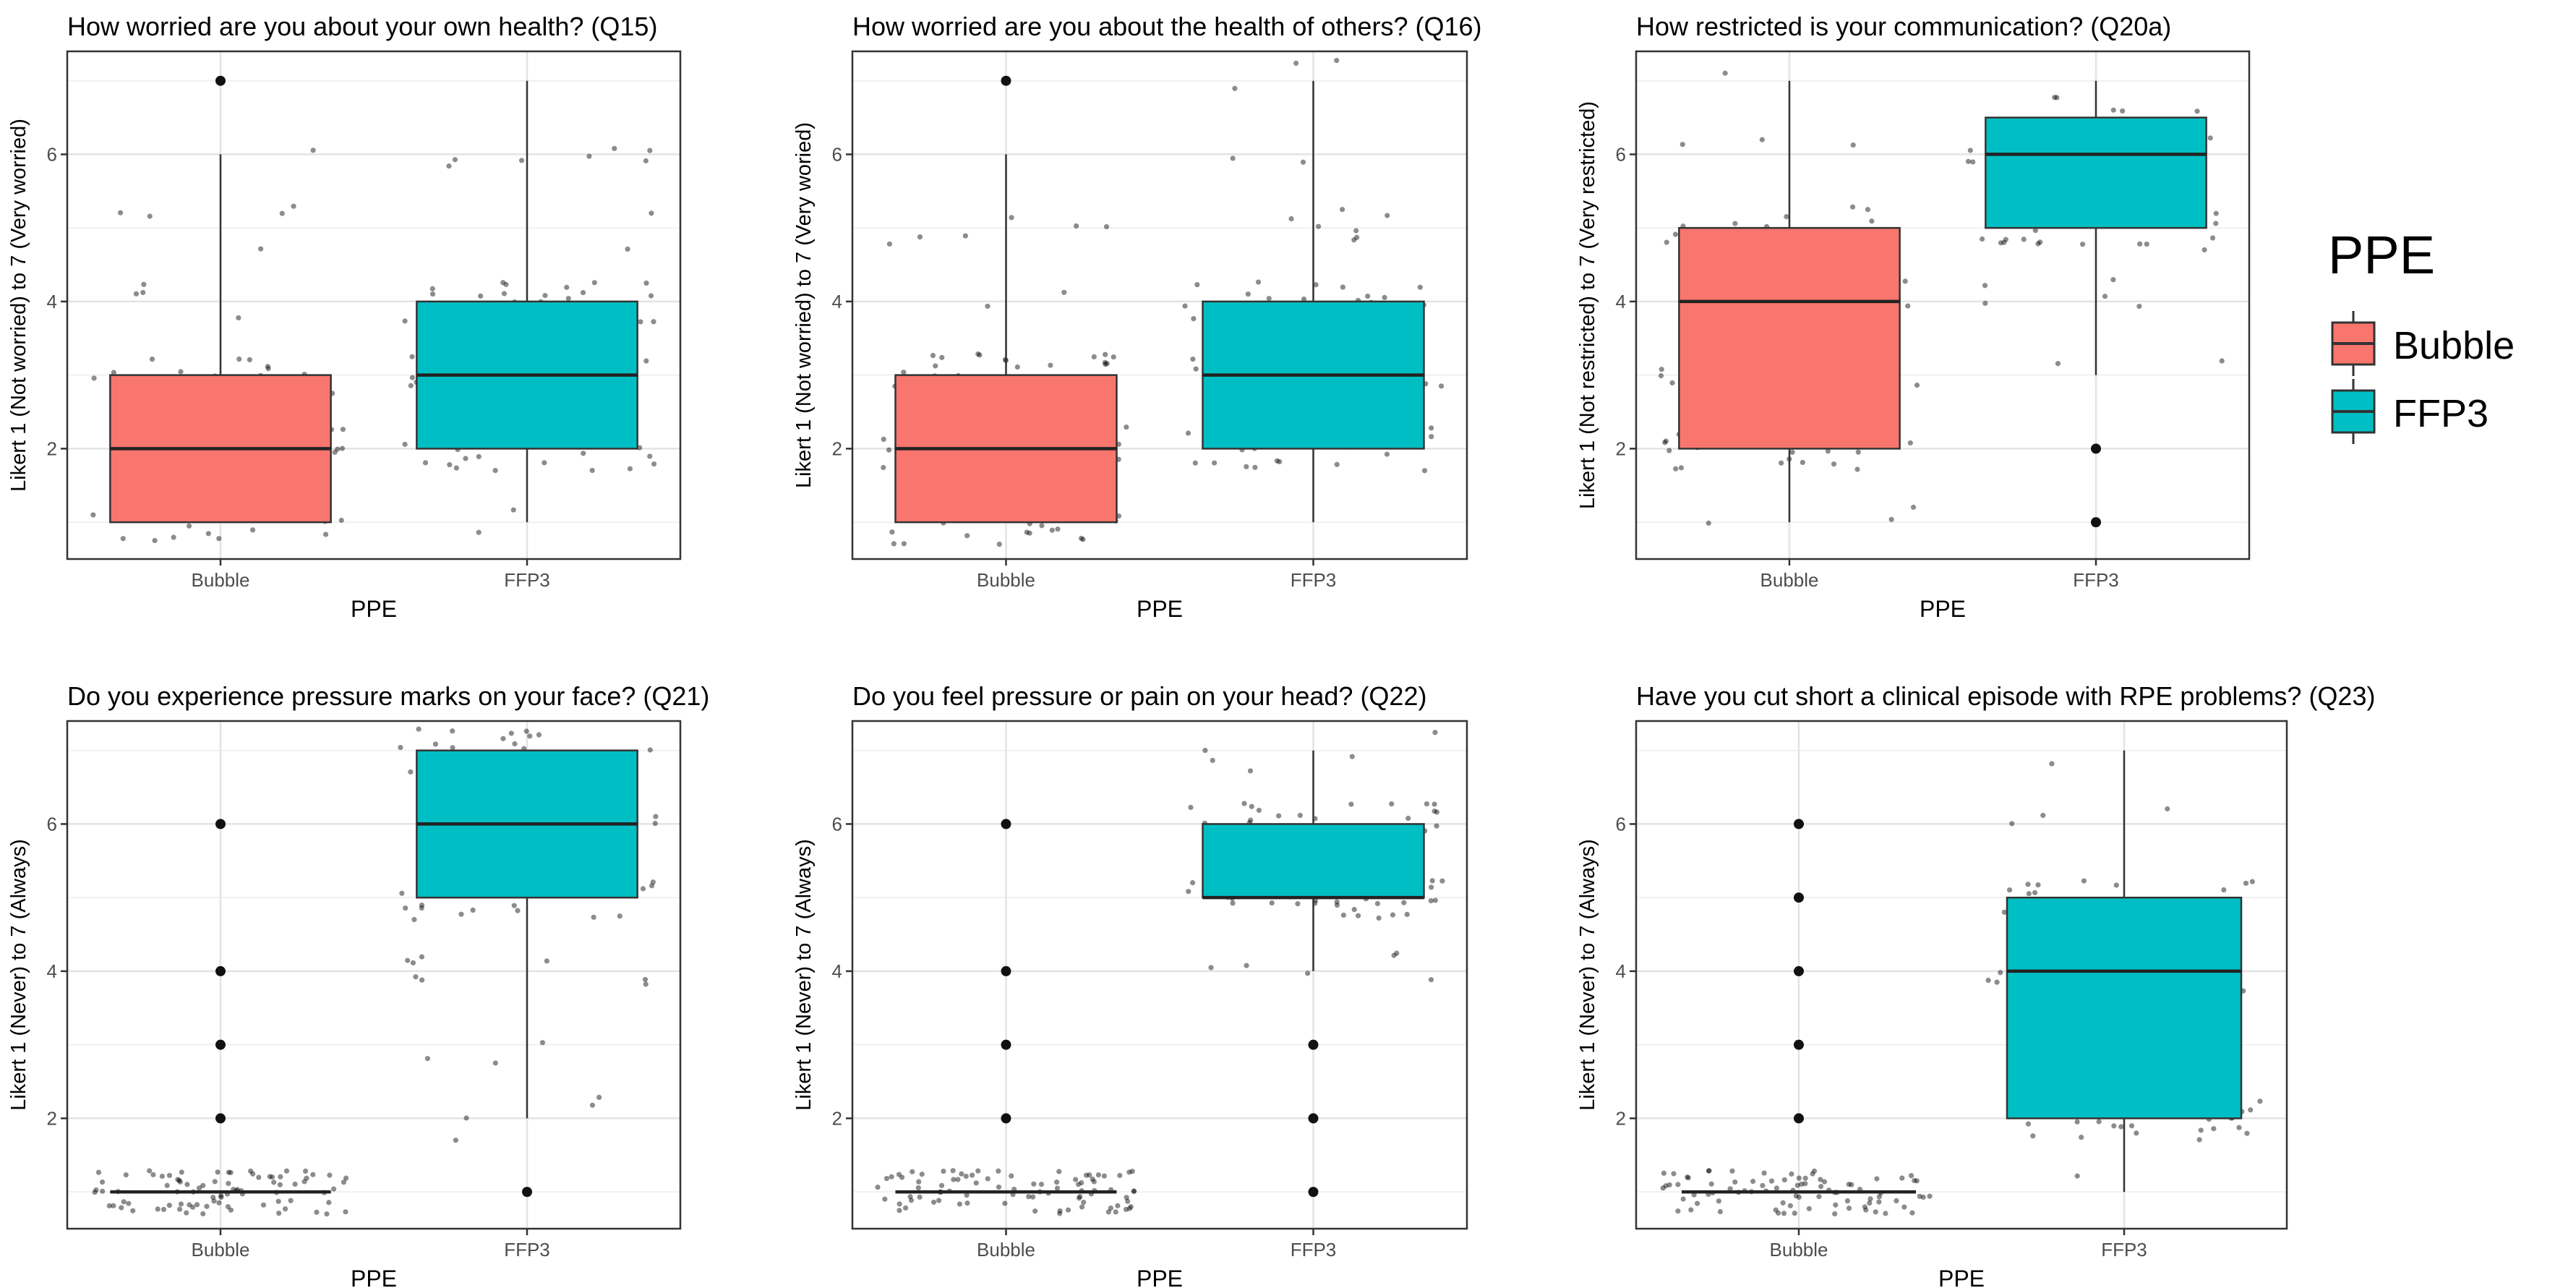 This screenshot has width=2576, height=1288. Describe the element at coordinates (2421, 334) in the screenshot. I see `legend: PPE Bubble FFP3` at that location.